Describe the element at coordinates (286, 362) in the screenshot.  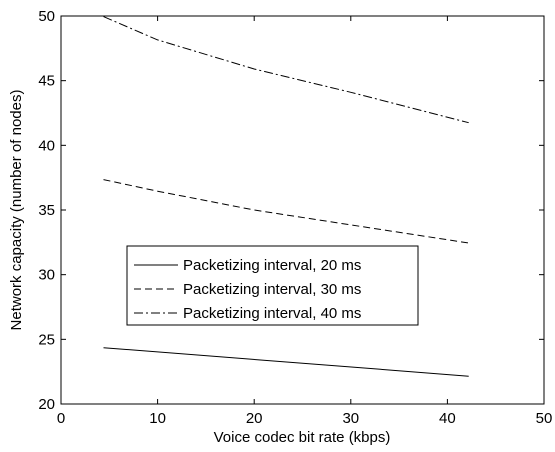
I see `series-line-20ms` at that location.